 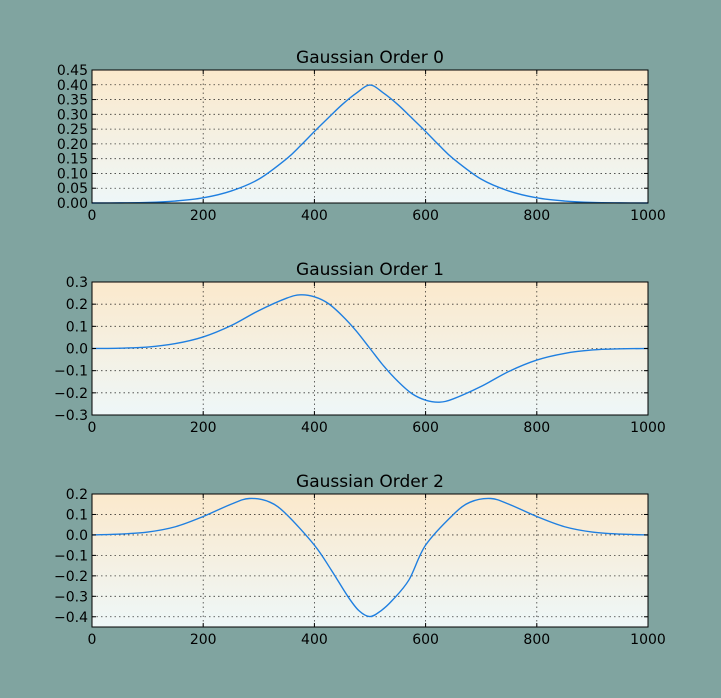 I want to click on y-tick-label: 0.00, so click(x=72, y=204).